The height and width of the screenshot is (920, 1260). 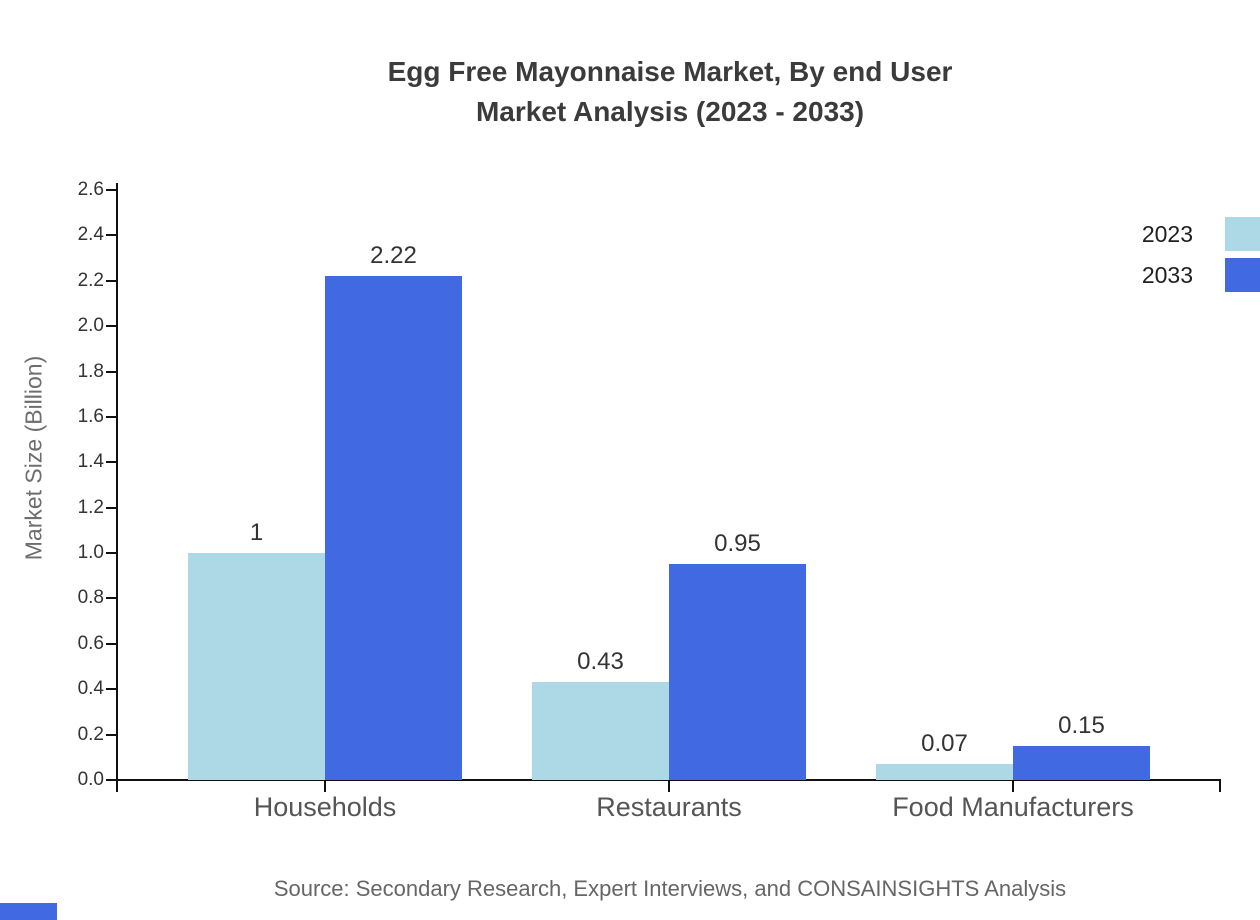 I want to click on y-tick-label: 0.0, so click(x=90, y=779).